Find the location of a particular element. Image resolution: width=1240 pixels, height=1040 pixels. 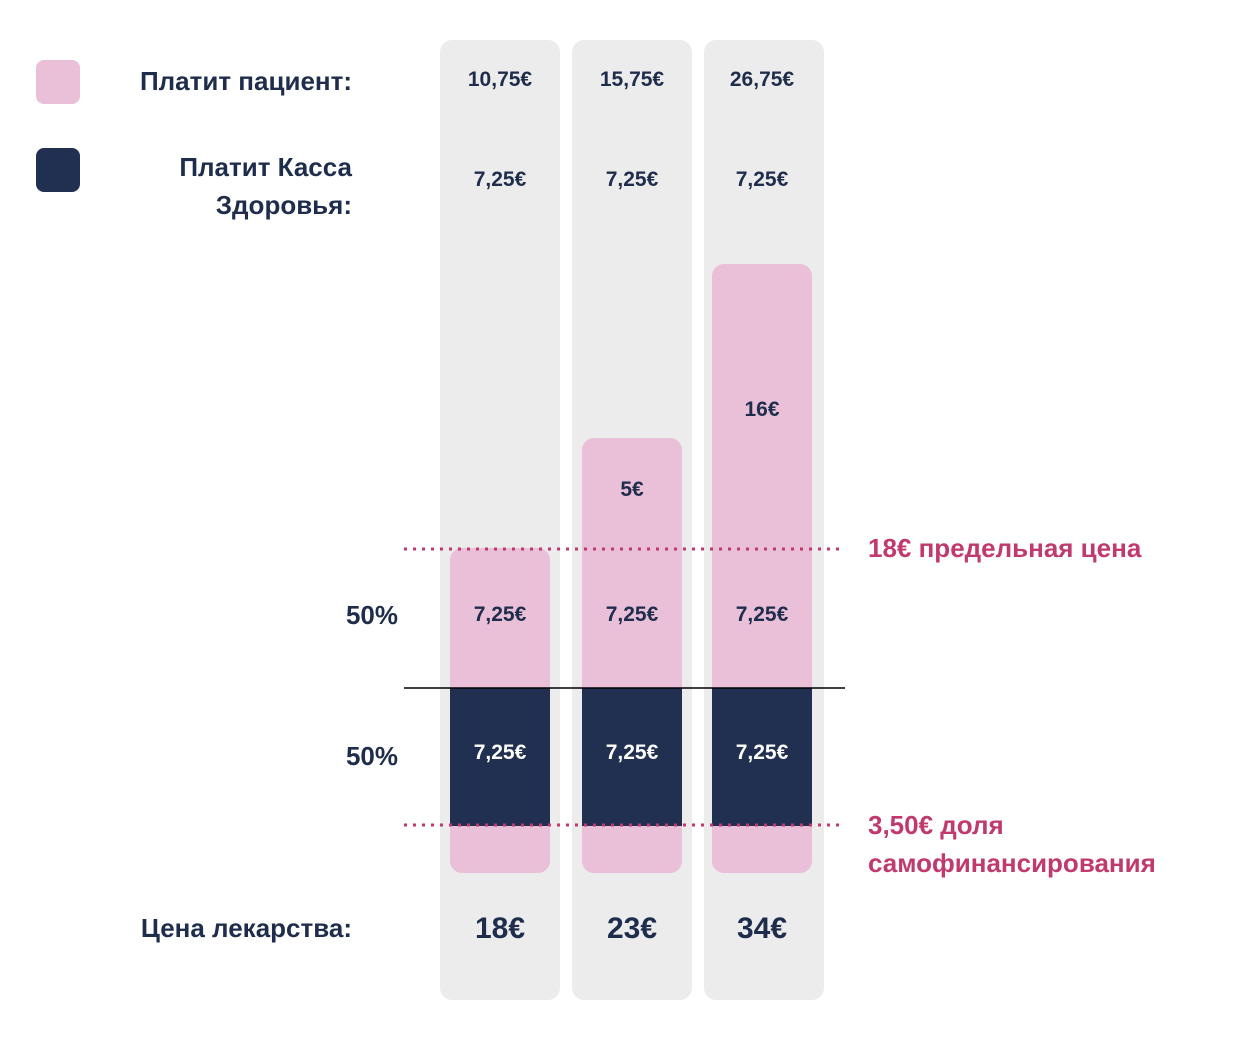

copay-annotation: 3,50€ доля самофинансирования is located at coordinates (1012, 844).